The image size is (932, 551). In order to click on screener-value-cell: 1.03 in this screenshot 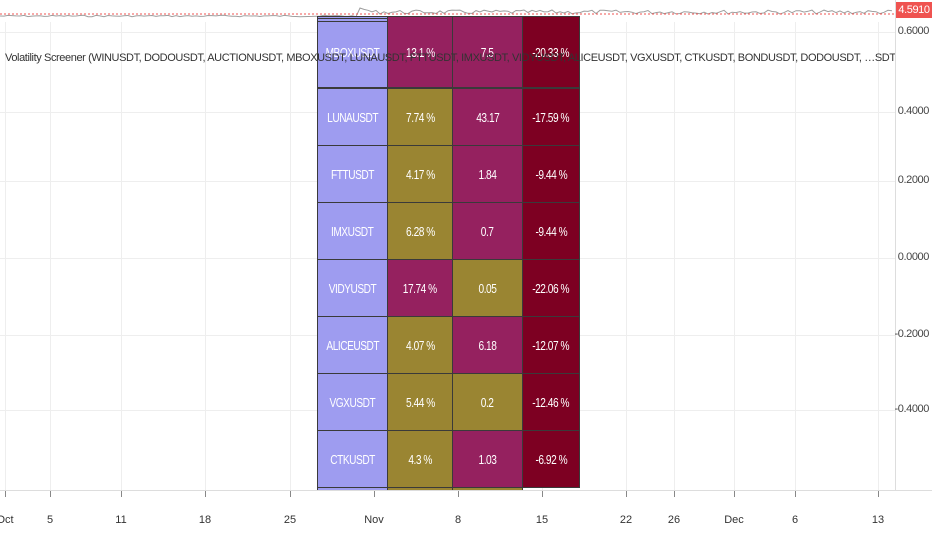, I will do `click(487, 459)`.